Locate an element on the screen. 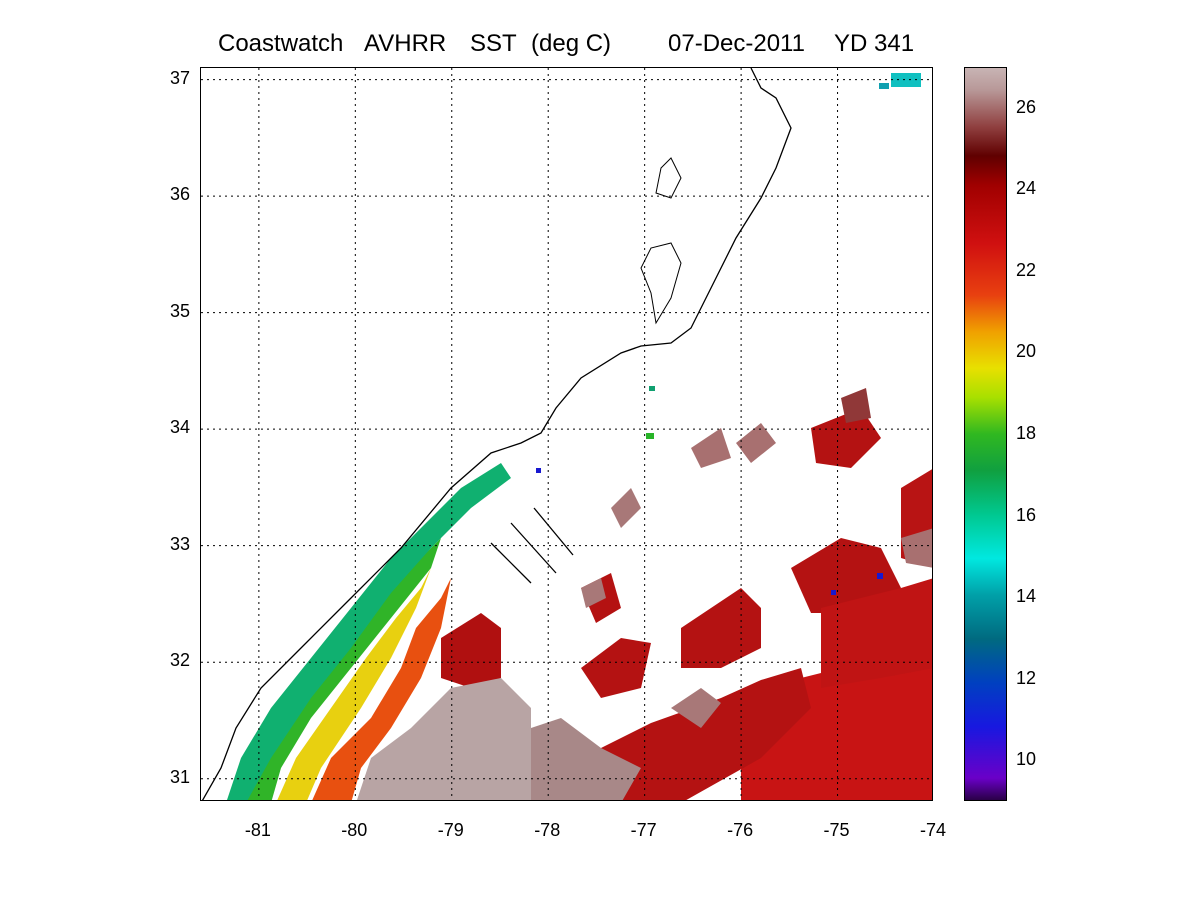 This screenshot has height=900, width=1200. drifter-tracks is located at coordinates (532, 545).